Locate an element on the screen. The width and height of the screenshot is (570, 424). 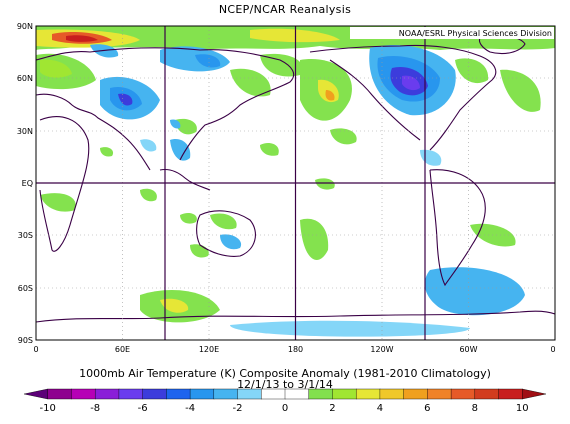
colorbar-swatch is located at coordinates (534, 394).